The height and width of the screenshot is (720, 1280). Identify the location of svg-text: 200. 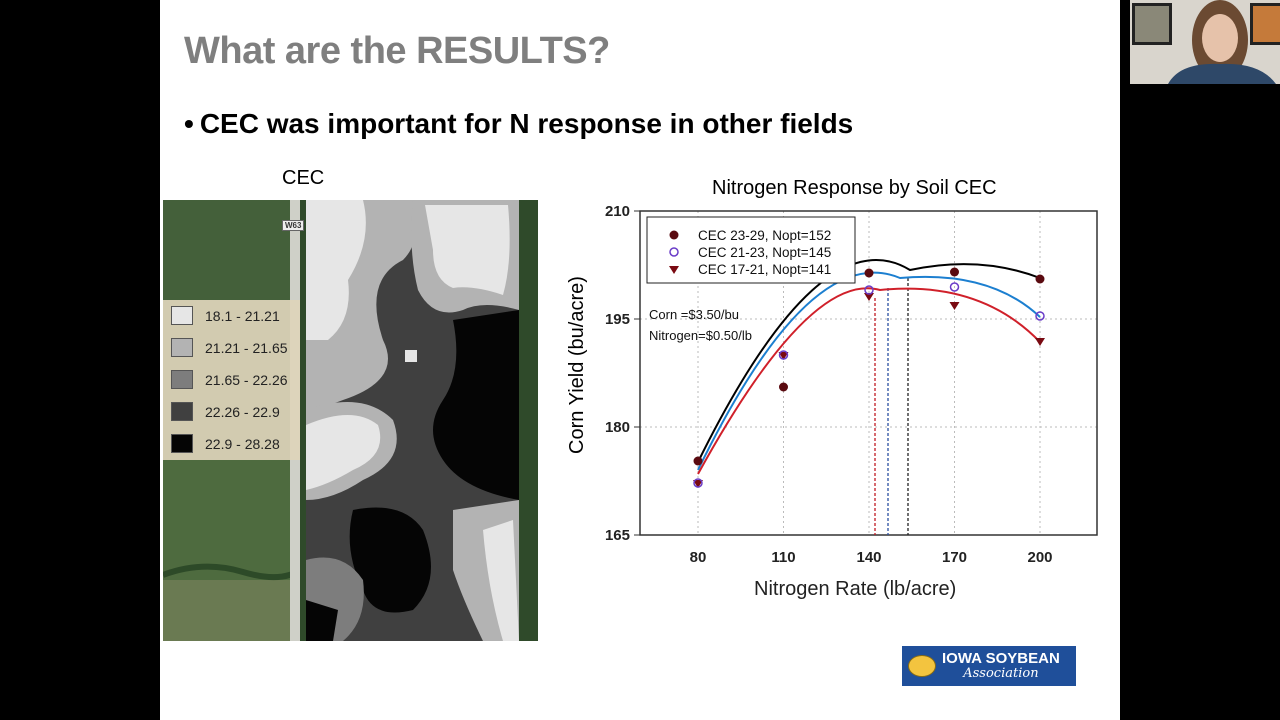
(1039, 557).